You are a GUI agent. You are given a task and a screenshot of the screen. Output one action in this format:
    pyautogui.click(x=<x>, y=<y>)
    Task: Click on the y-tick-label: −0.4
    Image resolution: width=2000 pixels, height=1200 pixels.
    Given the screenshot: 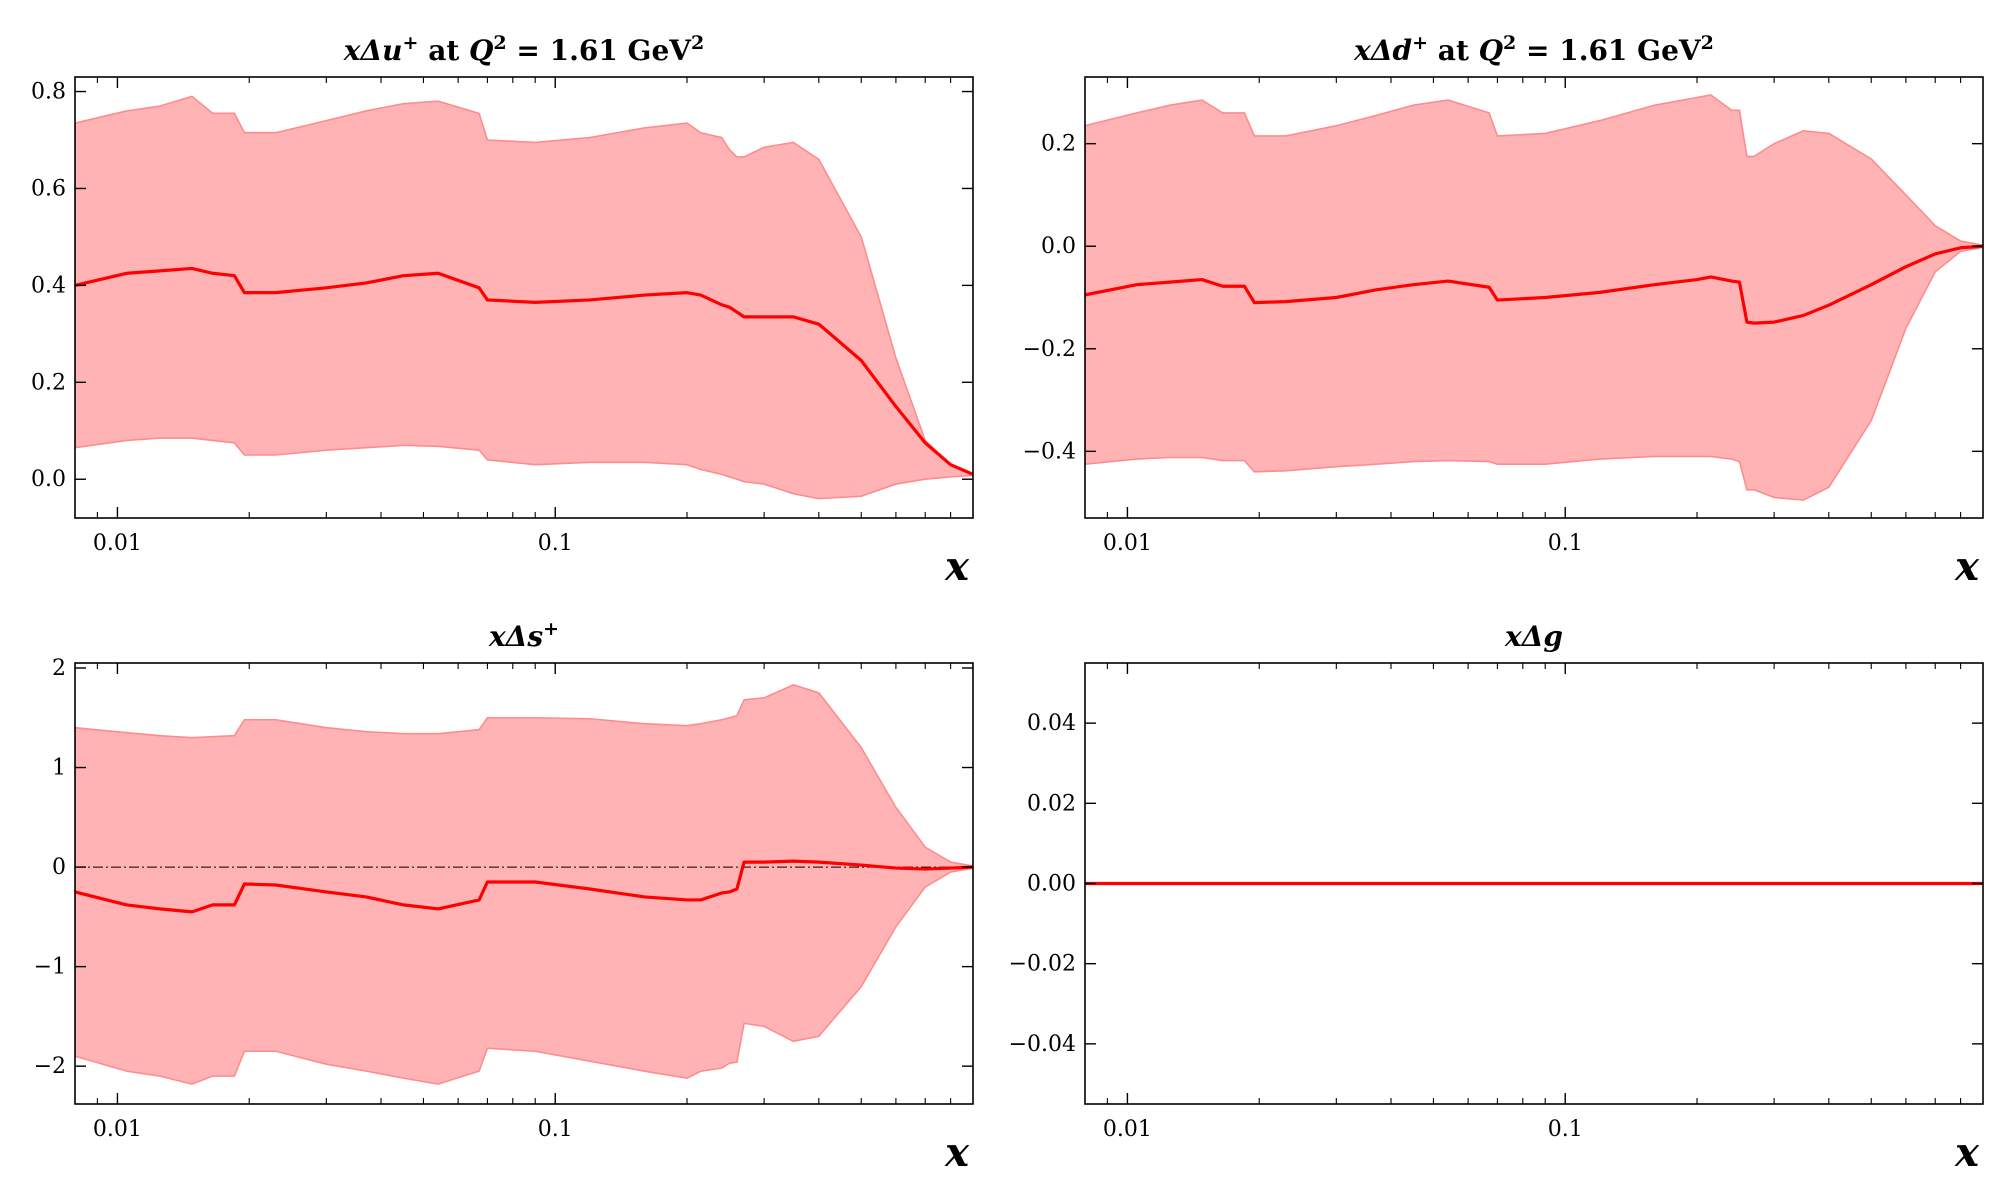 What is the action you would take?
    pyautogui.click(x=1049, y=451)
    